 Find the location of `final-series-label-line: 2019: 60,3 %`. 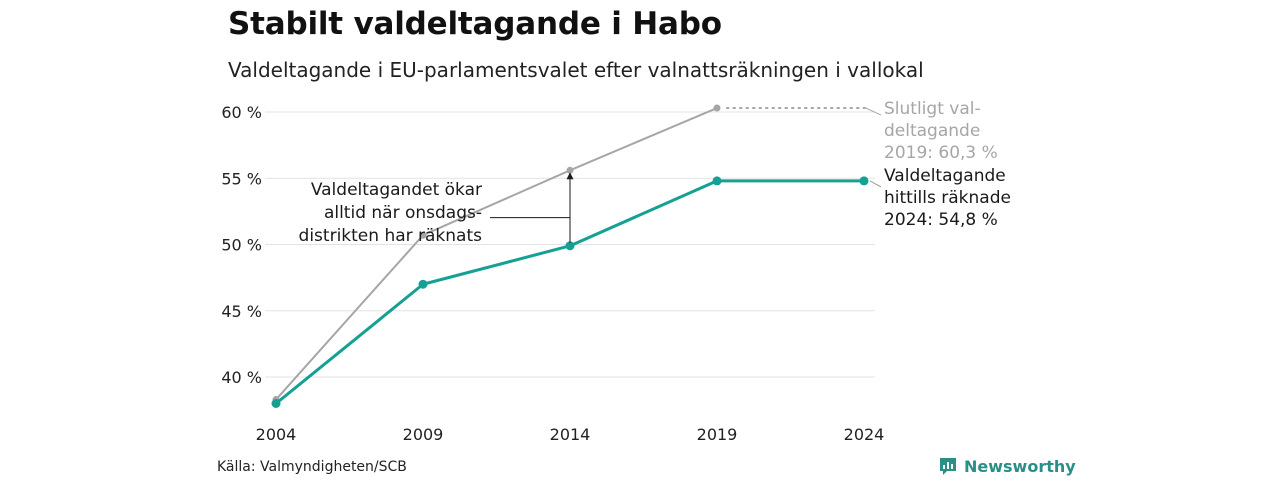

final-series-label-line: 2019: 60,3 % is located at coordinates (941, 153).